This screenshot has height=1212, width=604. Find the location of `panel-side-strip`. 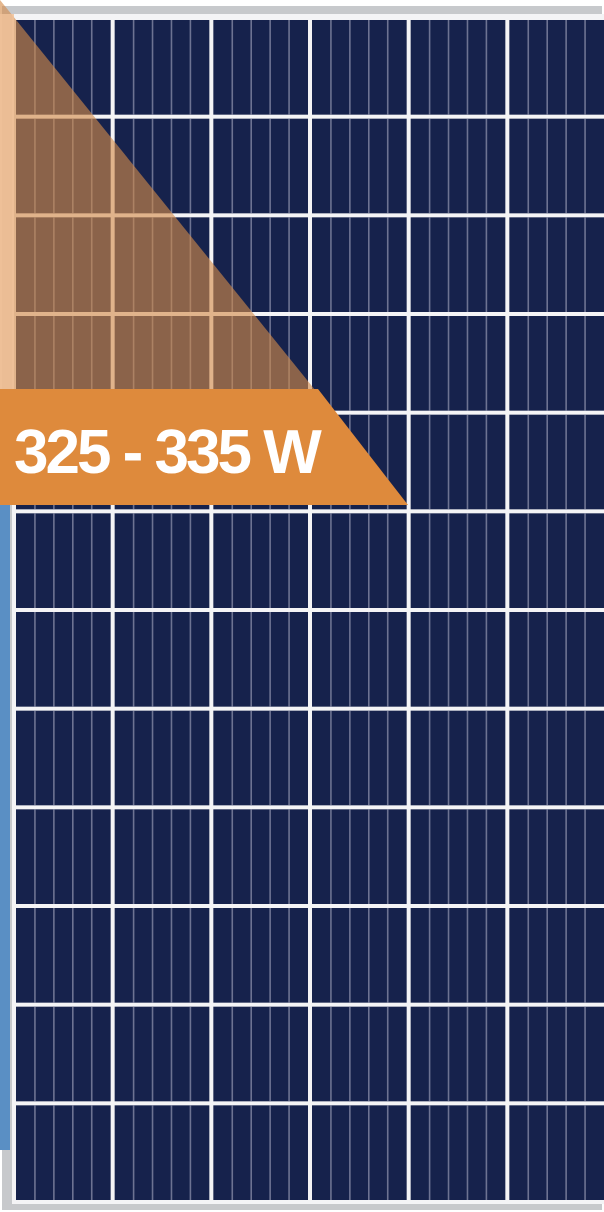

panel-side-strip is located at coordinates (5, 825).